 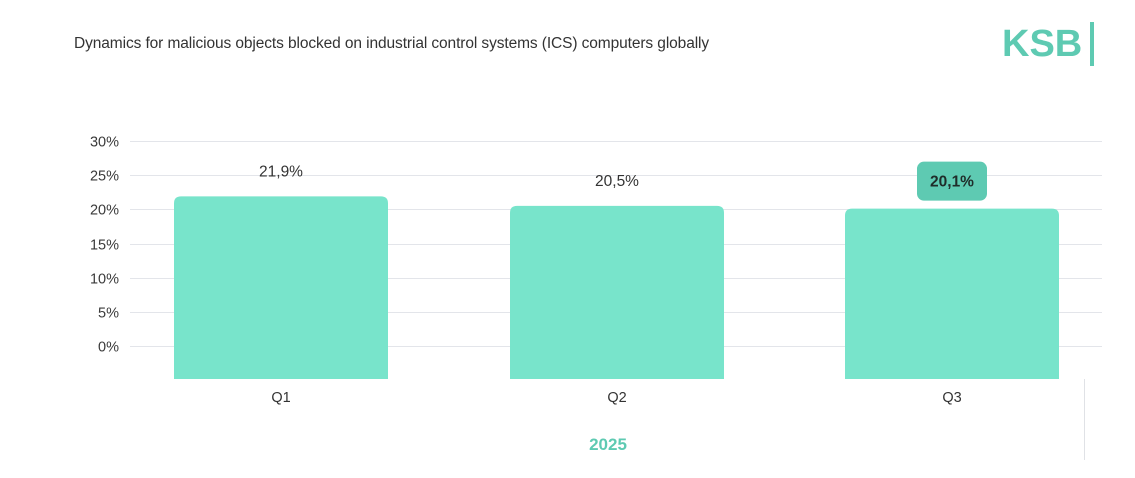 I want to click on ksb-logo: KSB, so click(x=1048, y=44).